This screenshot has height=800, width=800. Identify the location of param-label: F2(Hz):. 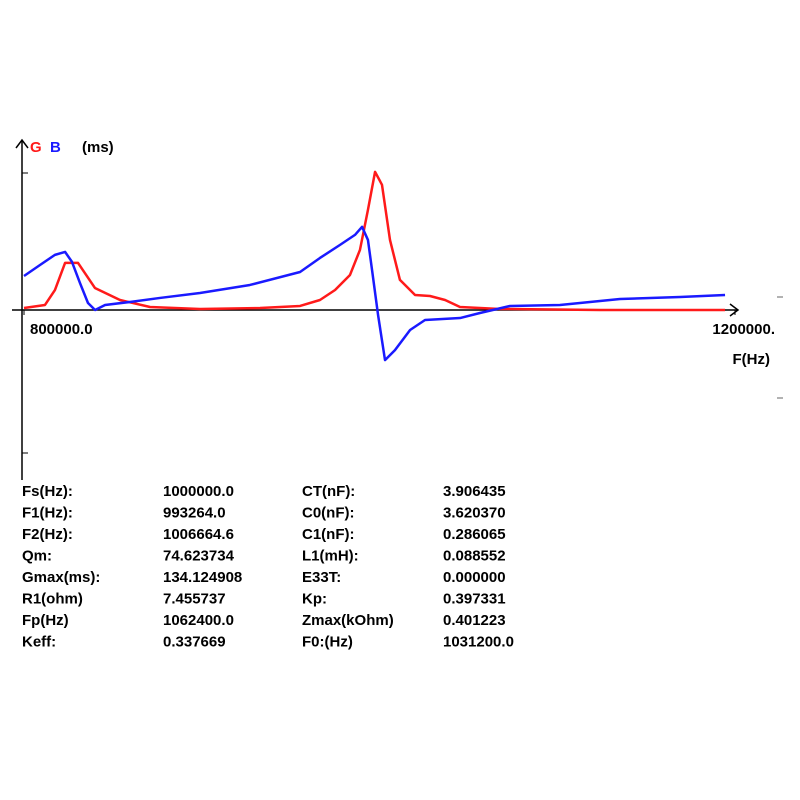
(47, 534).